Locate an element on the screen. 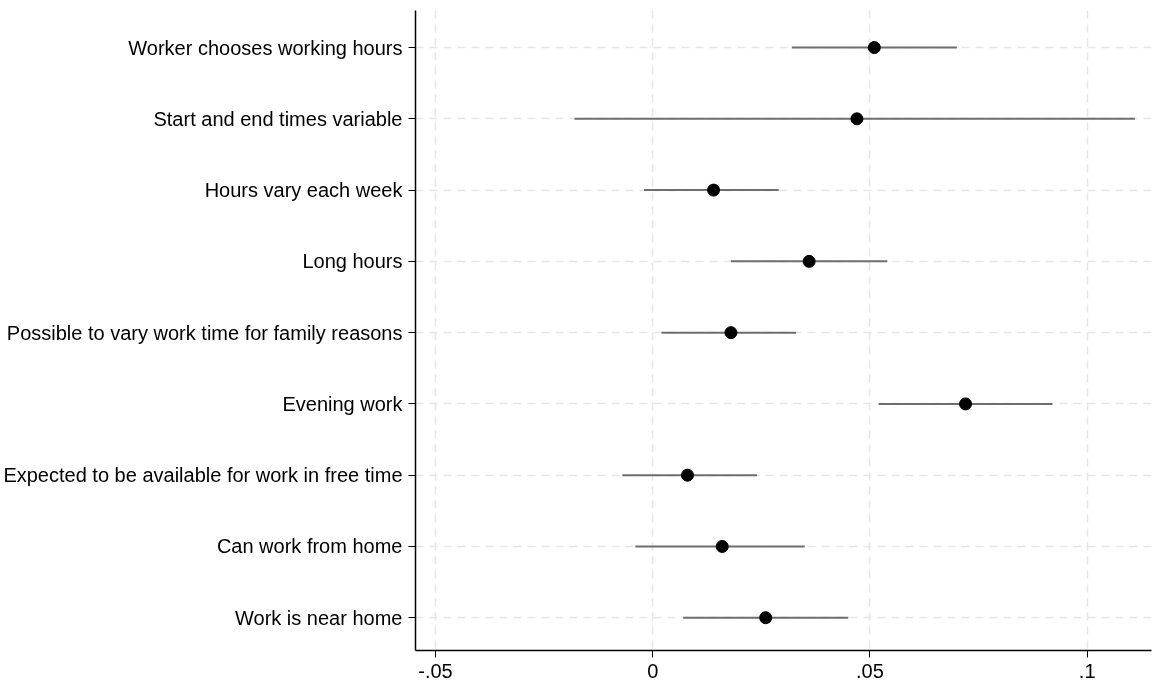 The width and height of the screenshot is (1155, 692). y-tick-label: Expected to be available for work in free time is located at coordinates (203, 475).